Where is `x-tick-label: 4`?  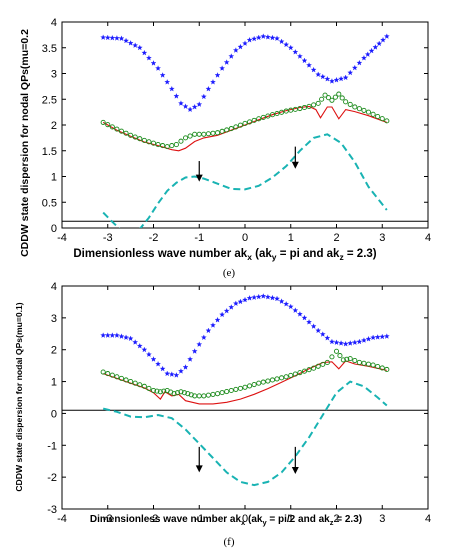 x-tick-label: 4 is located at coordinates (428, 238).